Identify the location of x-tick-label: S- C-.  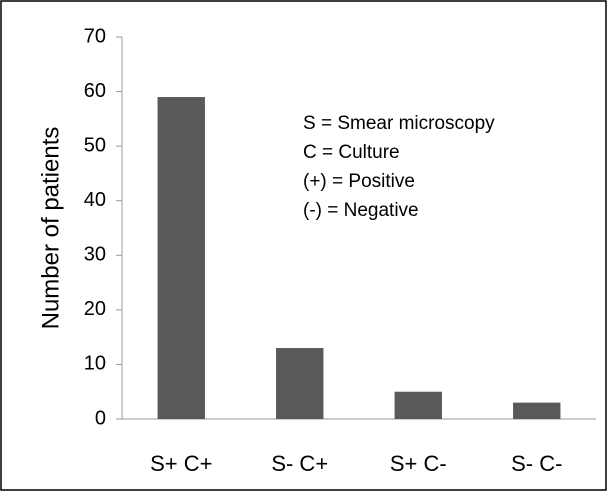
(536, 463).